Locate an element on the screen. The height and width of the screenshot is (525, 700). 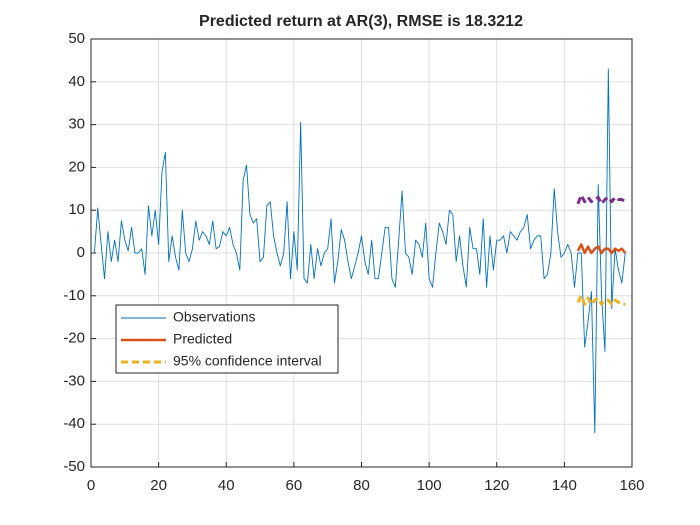
x-tick-label: 120 is located at coordinates (496, 485).